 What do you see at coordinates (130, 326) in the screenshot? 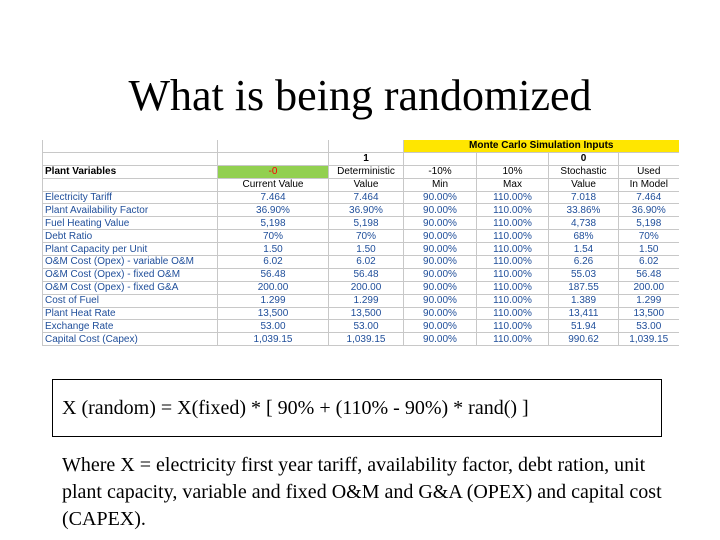
I see `variable-name: Exchange Rate` at bounding box center [130, 326].